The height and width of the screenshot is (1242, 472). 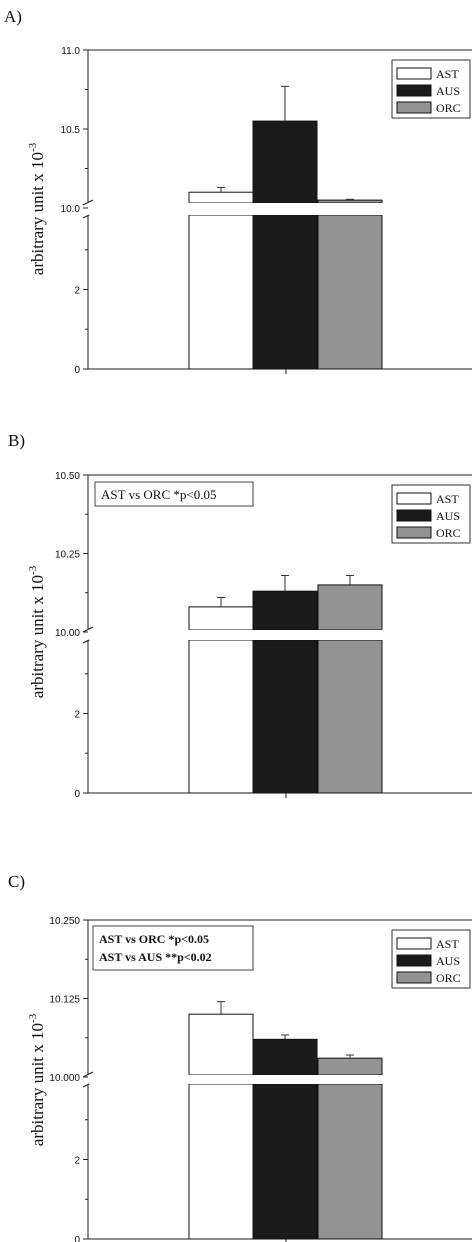 I want to click on y-tick-label: 10.5, so click(x=71, y=130).